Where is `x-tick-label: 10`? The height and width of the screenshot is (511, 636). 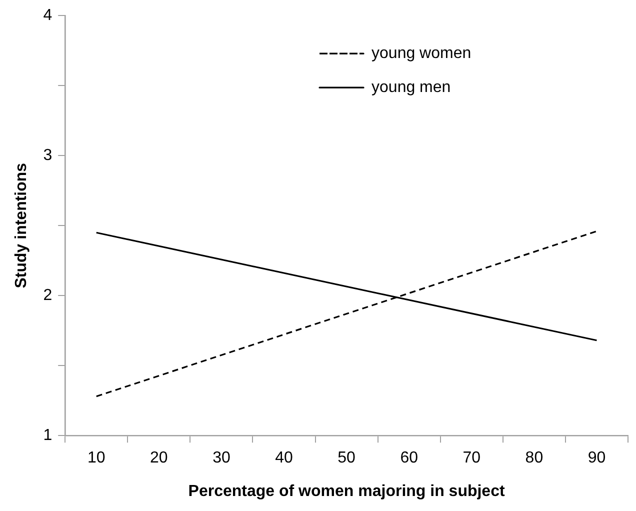
x-tick-label: 10 is located at coordinates (96, 458).